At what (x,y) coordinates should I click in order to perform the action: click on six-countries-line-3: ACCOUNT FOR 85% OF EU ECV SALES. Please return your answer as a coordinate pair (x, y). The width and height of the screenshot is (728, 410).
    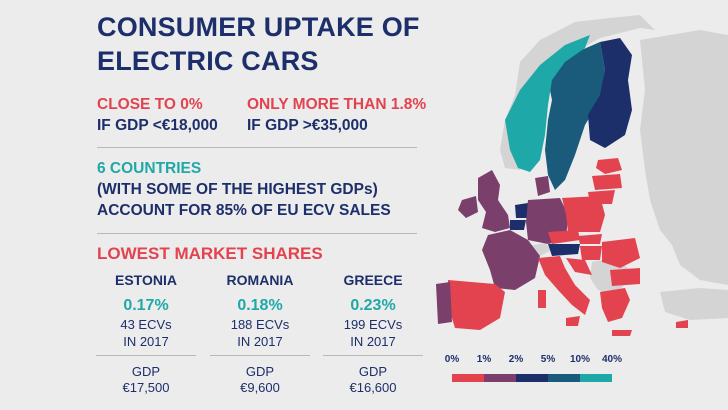
    Looking at the image, I should click on (244, 210).